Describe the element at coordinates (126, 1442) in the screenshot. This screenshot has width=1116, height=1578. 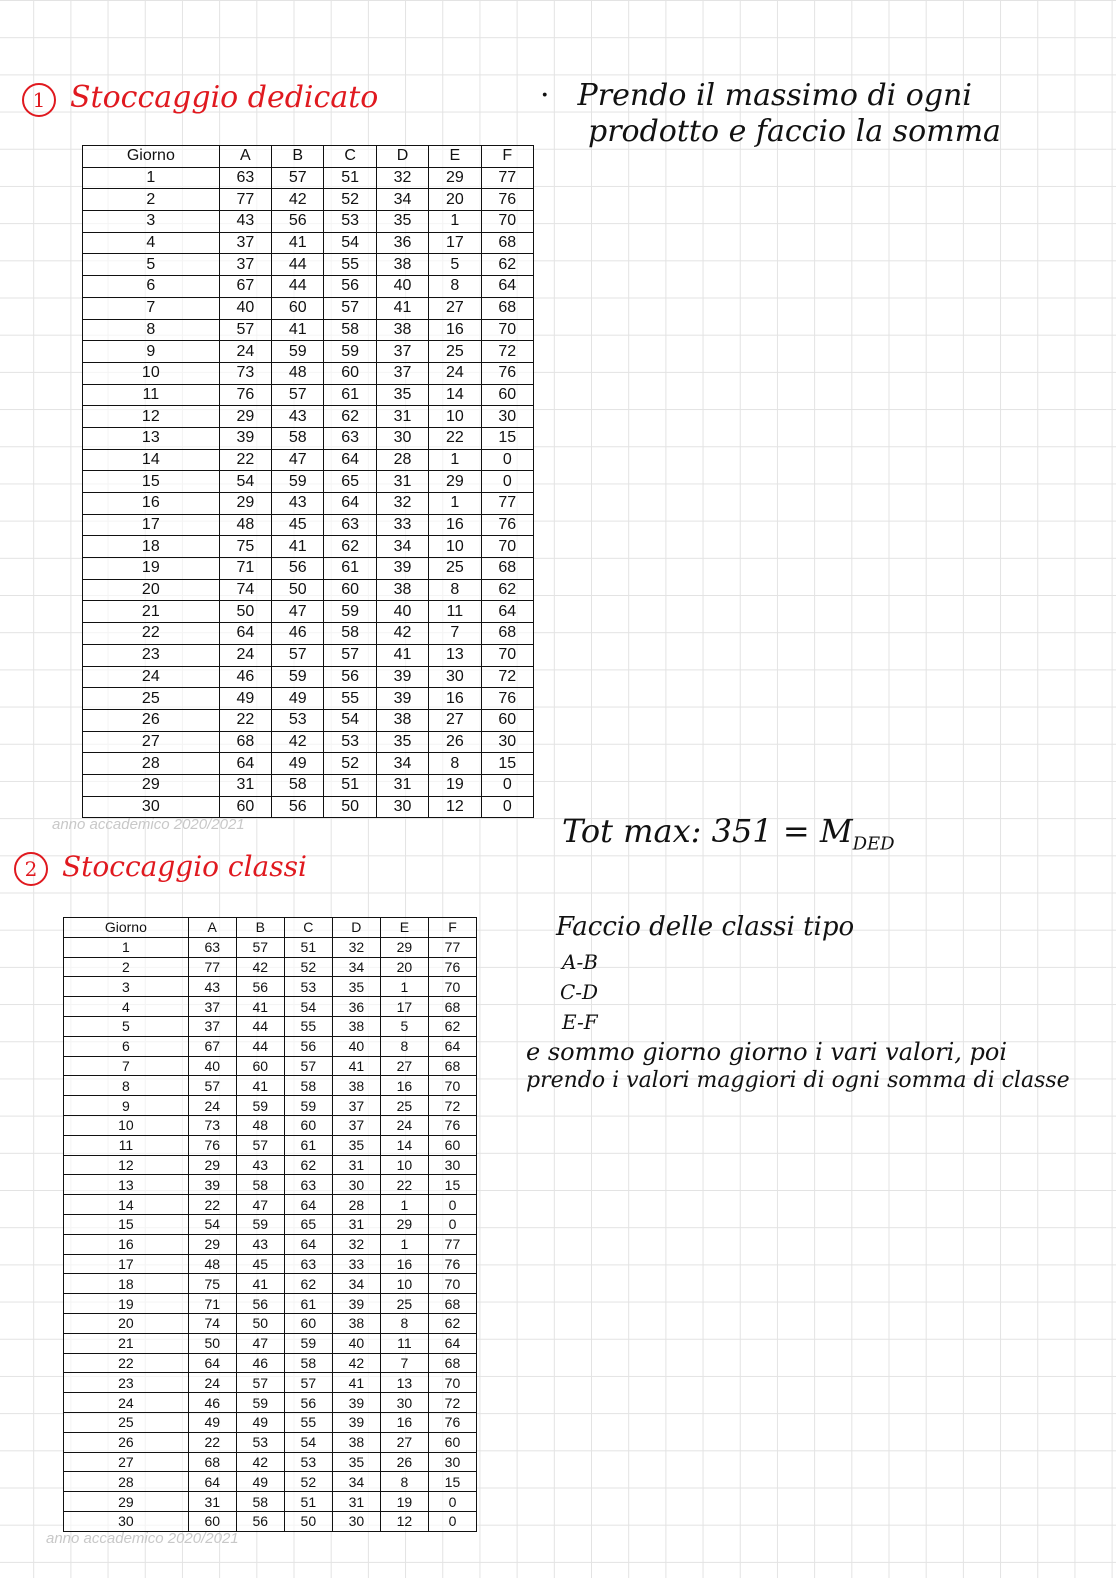
I see `table-cell: 26` at that location.